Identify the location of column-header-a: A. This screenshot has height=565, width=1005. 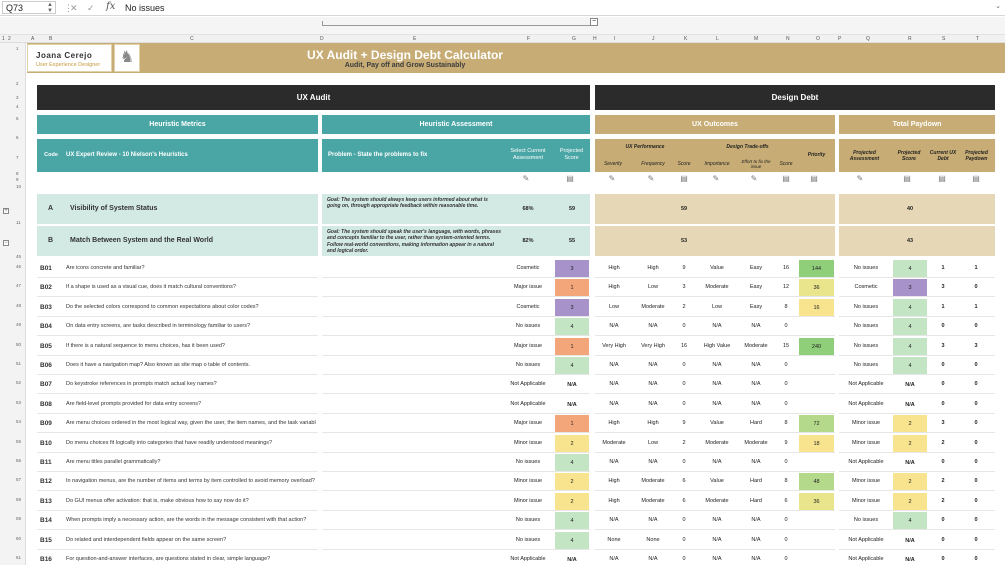
(33, 39).